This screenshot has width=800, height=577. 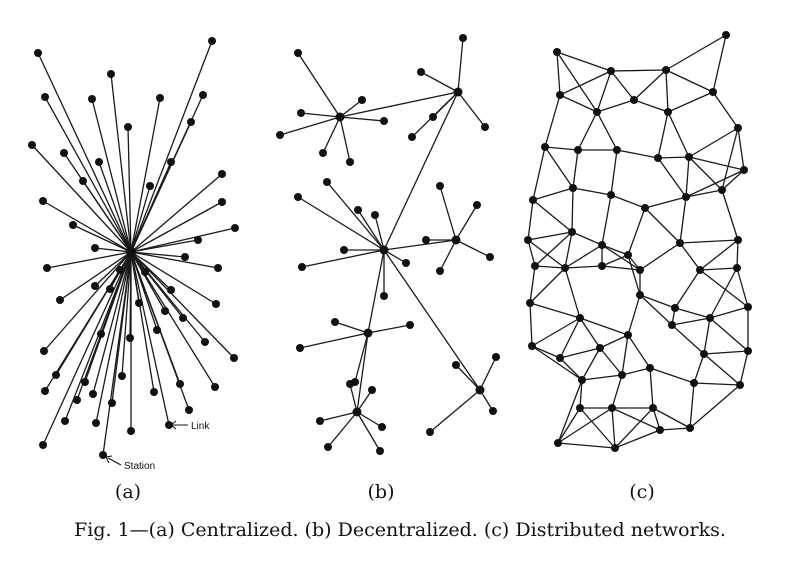 I want to click on station-label: Station, so click(x=139, y=466).